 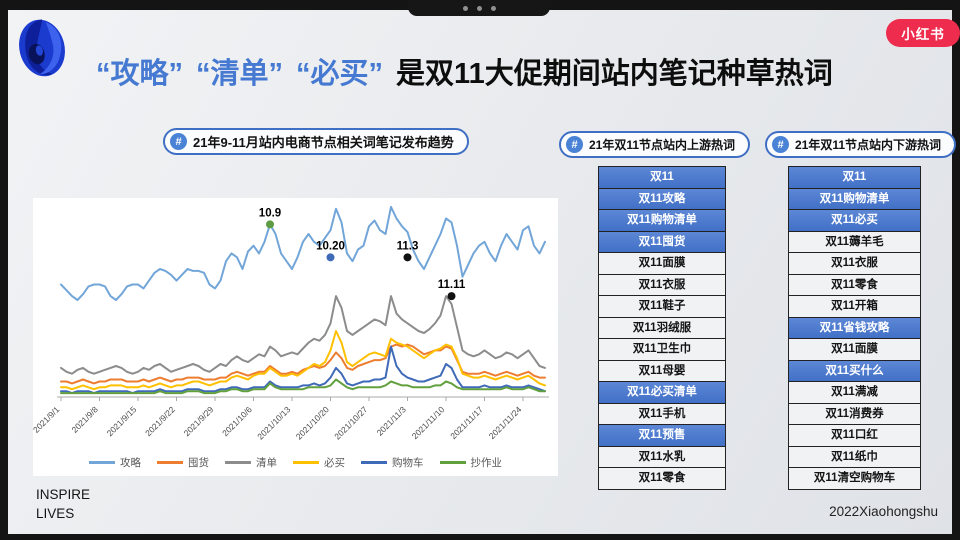 I want to click on title-rest: 是双11大促期间站内笔记种草热词, so click(x=614, y=74).